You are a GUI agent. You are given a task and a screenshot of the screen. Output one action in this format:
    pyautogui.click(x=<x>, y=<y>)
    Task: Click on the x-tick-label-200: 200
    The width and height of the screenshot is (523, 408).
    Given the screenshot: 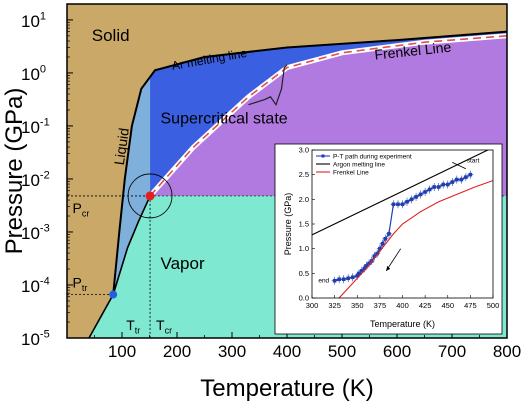 What is the action you would take?
    pyautogui.click(x=177, y=351)
    